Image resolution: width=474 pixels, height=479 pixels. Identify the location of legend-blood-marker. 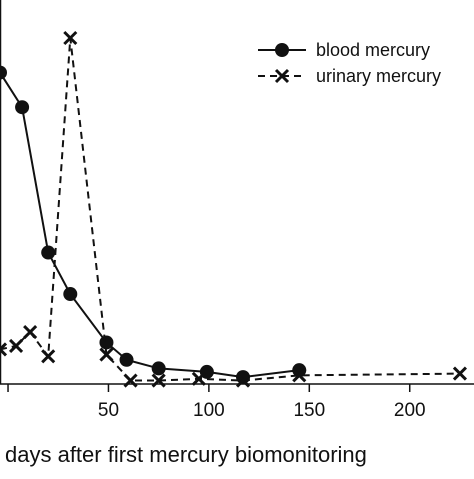
(282, 50).